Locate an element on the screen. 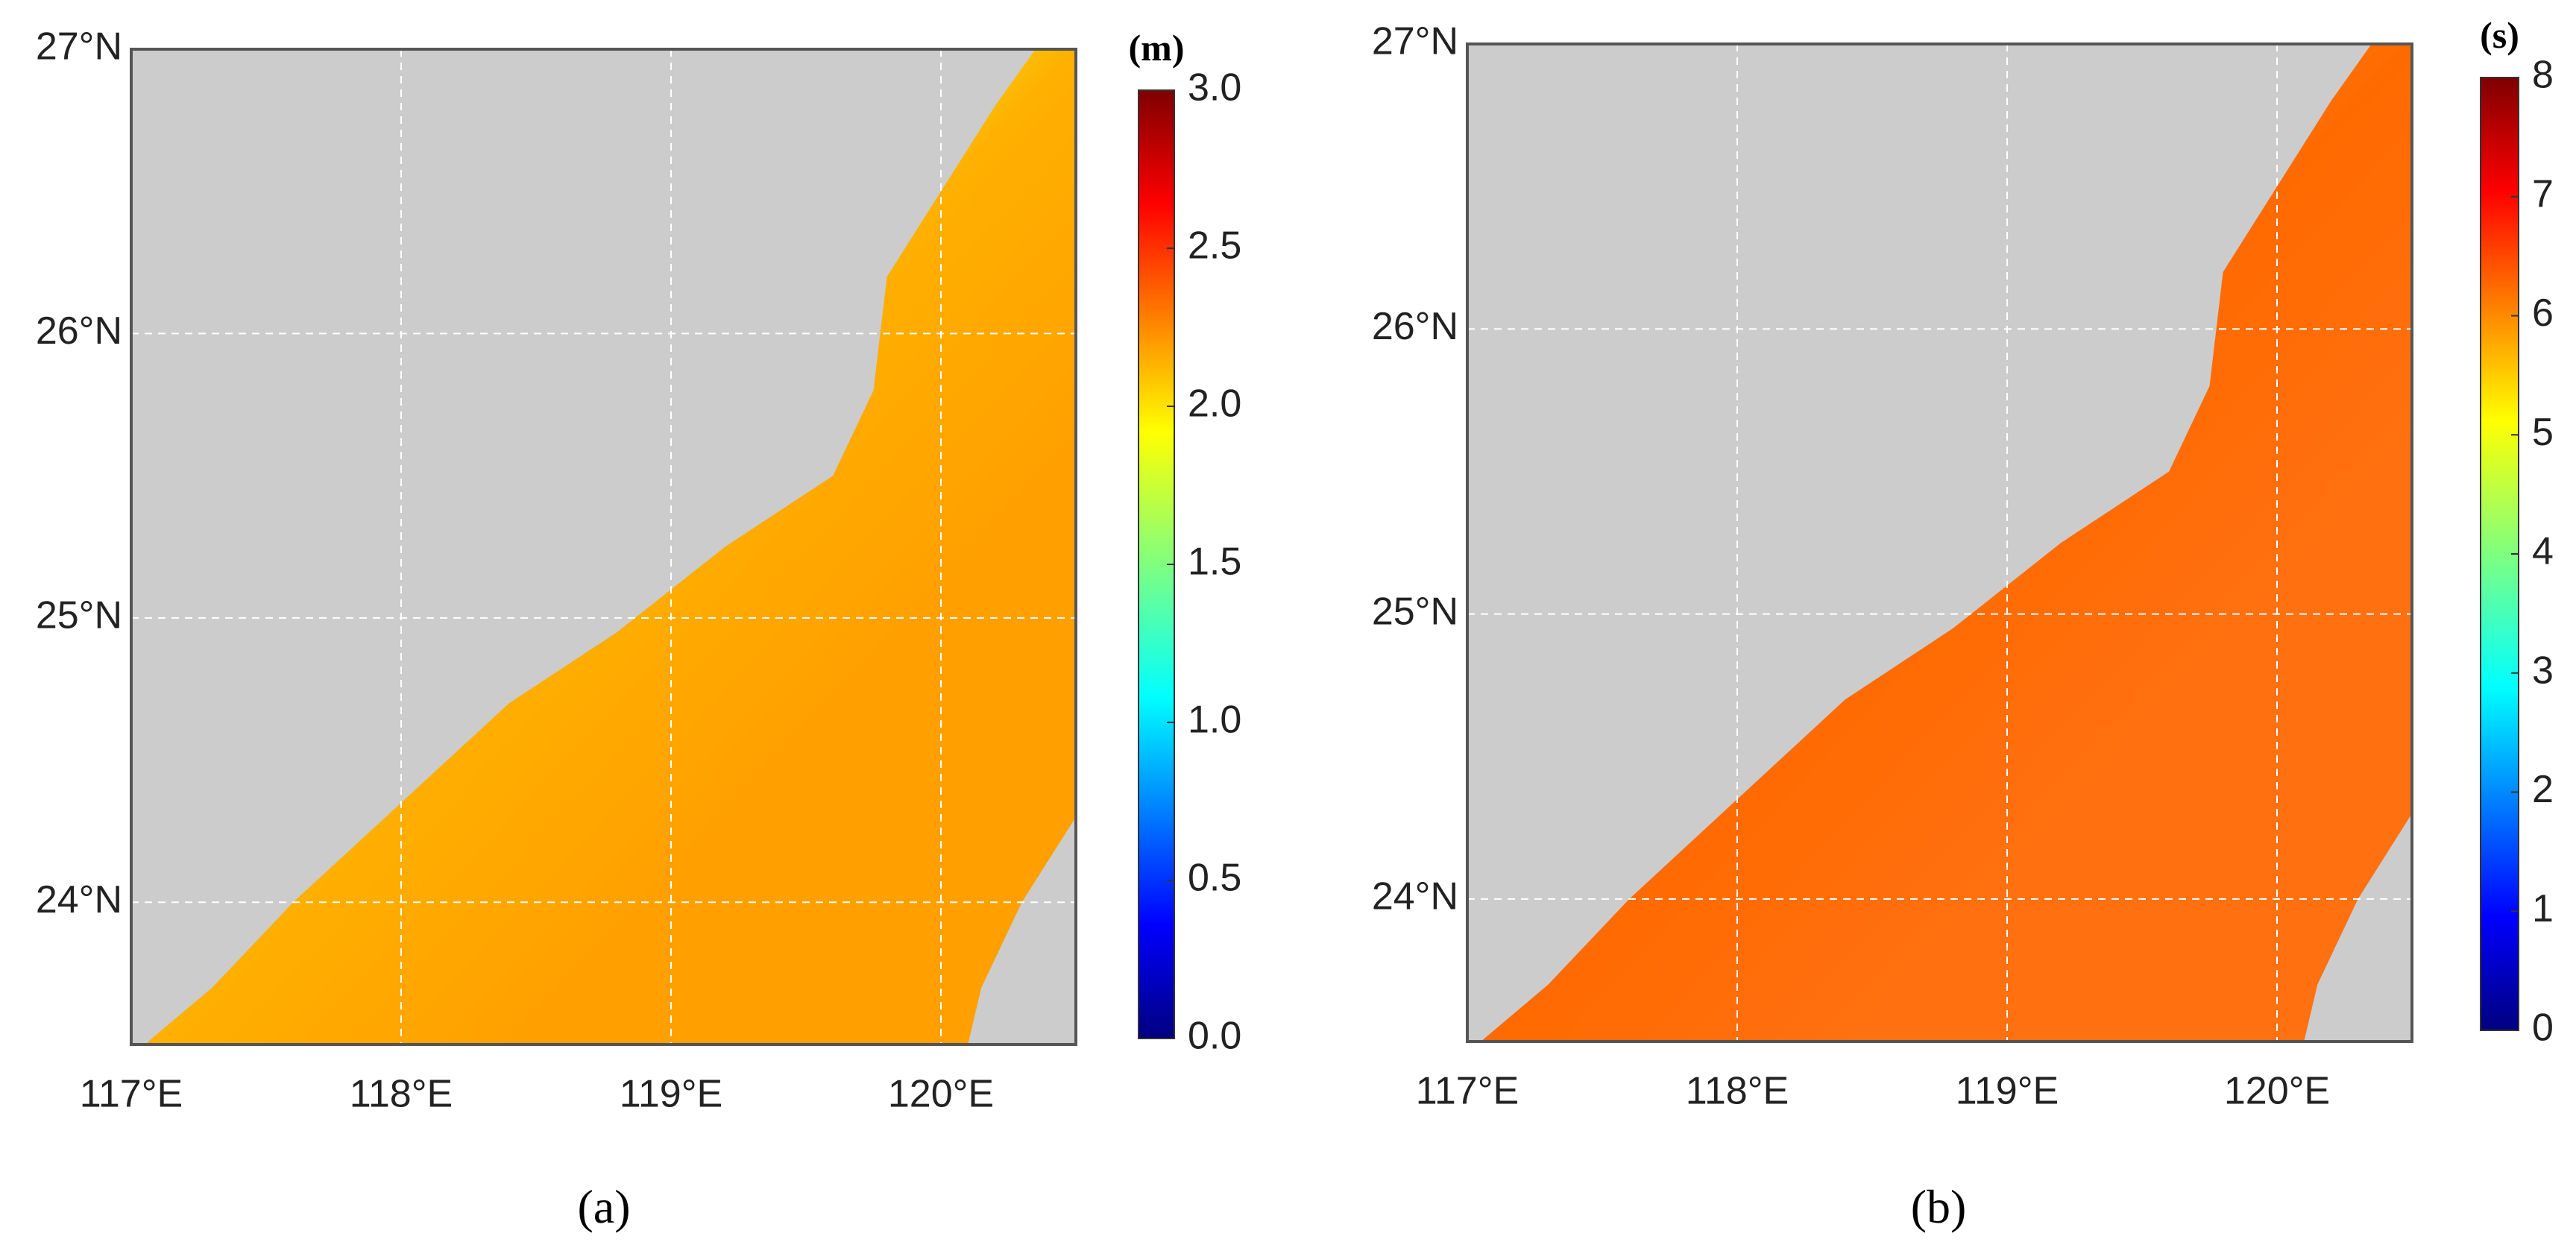 Image resolution: width=2576 pixels, height=1248 pixels. colorbar-tick-label: 2 is located at coordinates (2543, 789).